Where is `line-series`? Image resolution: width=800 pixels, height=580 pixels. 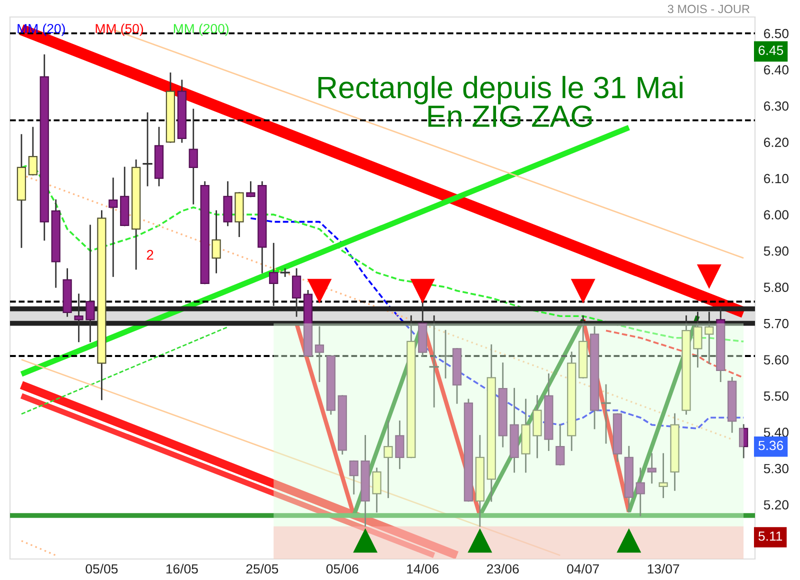
line-series is located at coordinates (674, 354).